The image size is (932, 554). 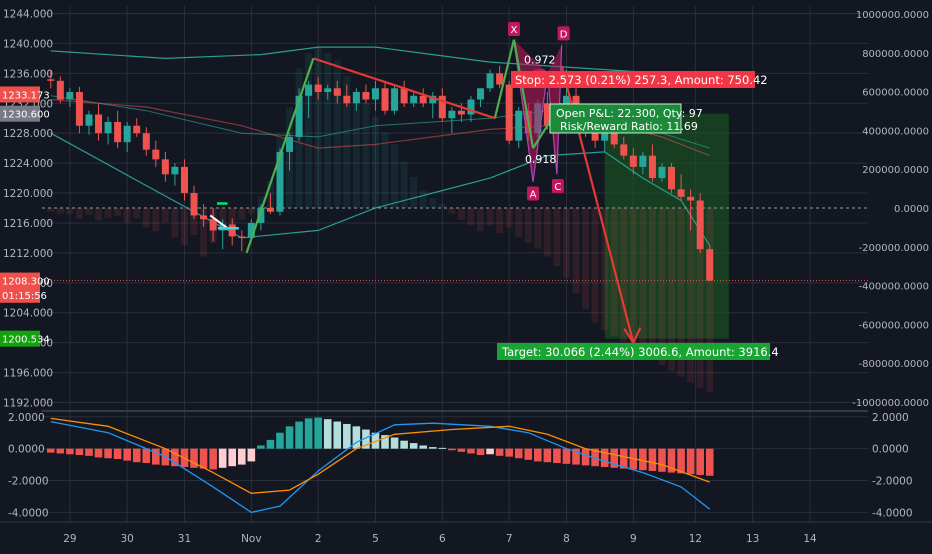 I want to click on left-tick-label: 1224.000, so click(x=28, y=164).